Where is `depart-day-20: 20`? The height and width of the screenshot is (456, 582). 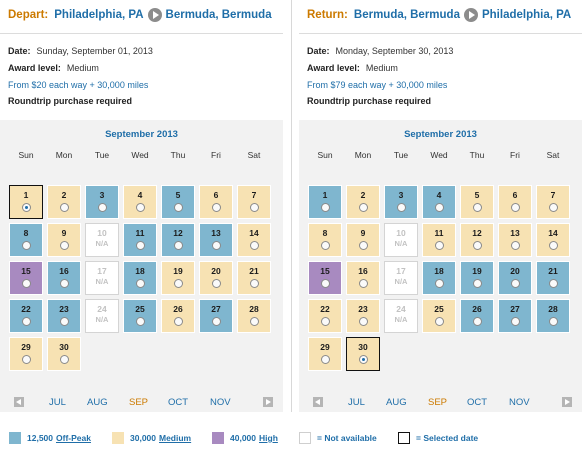 depart-day-20: 20 is located at coordinates (216, 278).